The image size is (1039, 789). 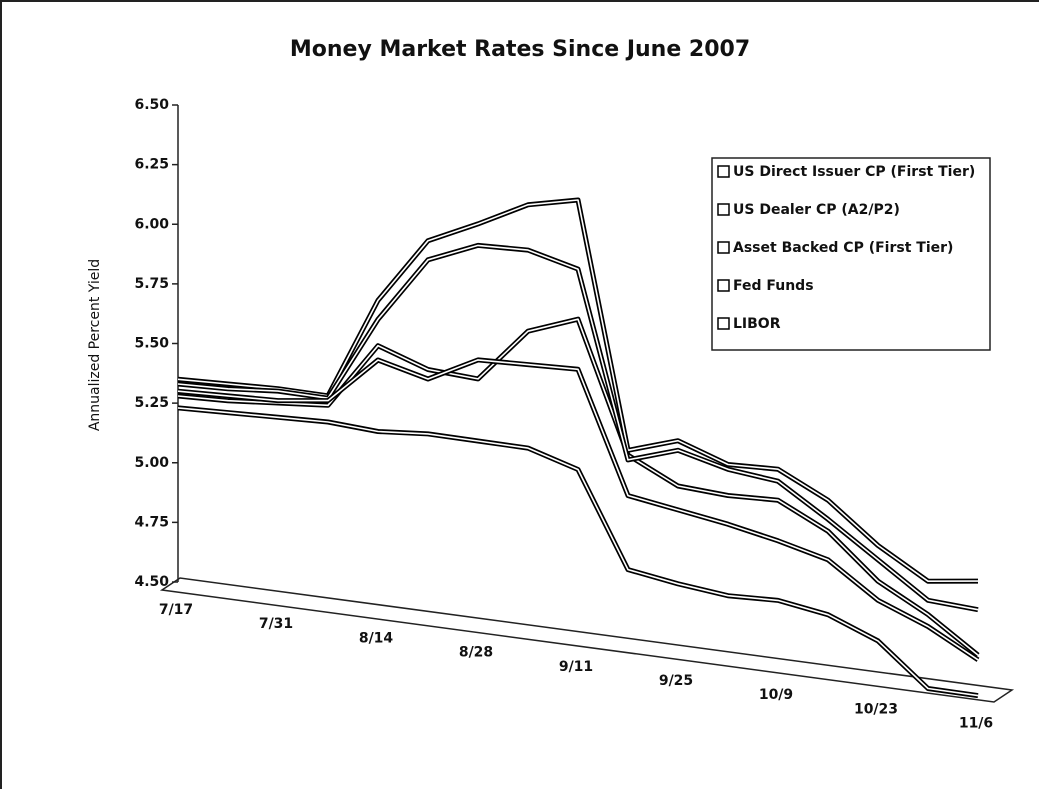 What do you see at coordinates (773, 286) in the screenshot?
I see `legend-label: Fed Funds` at bounding box center [773, 286].